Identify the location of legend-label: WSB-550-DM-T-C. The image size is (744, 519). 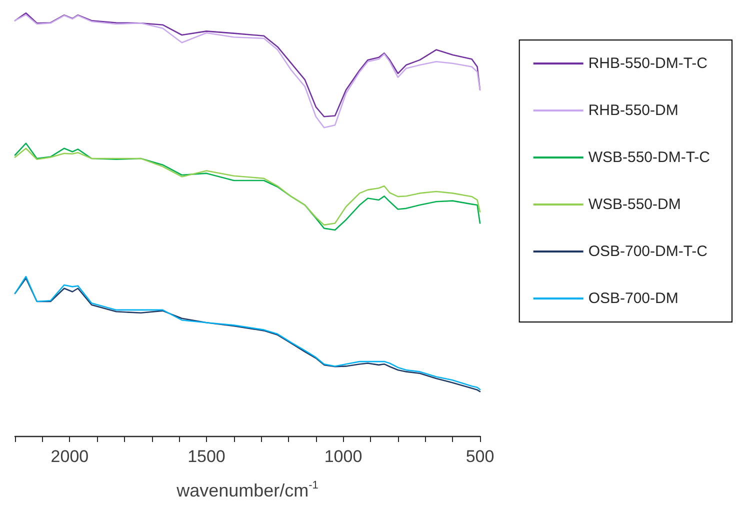
(649, 157).